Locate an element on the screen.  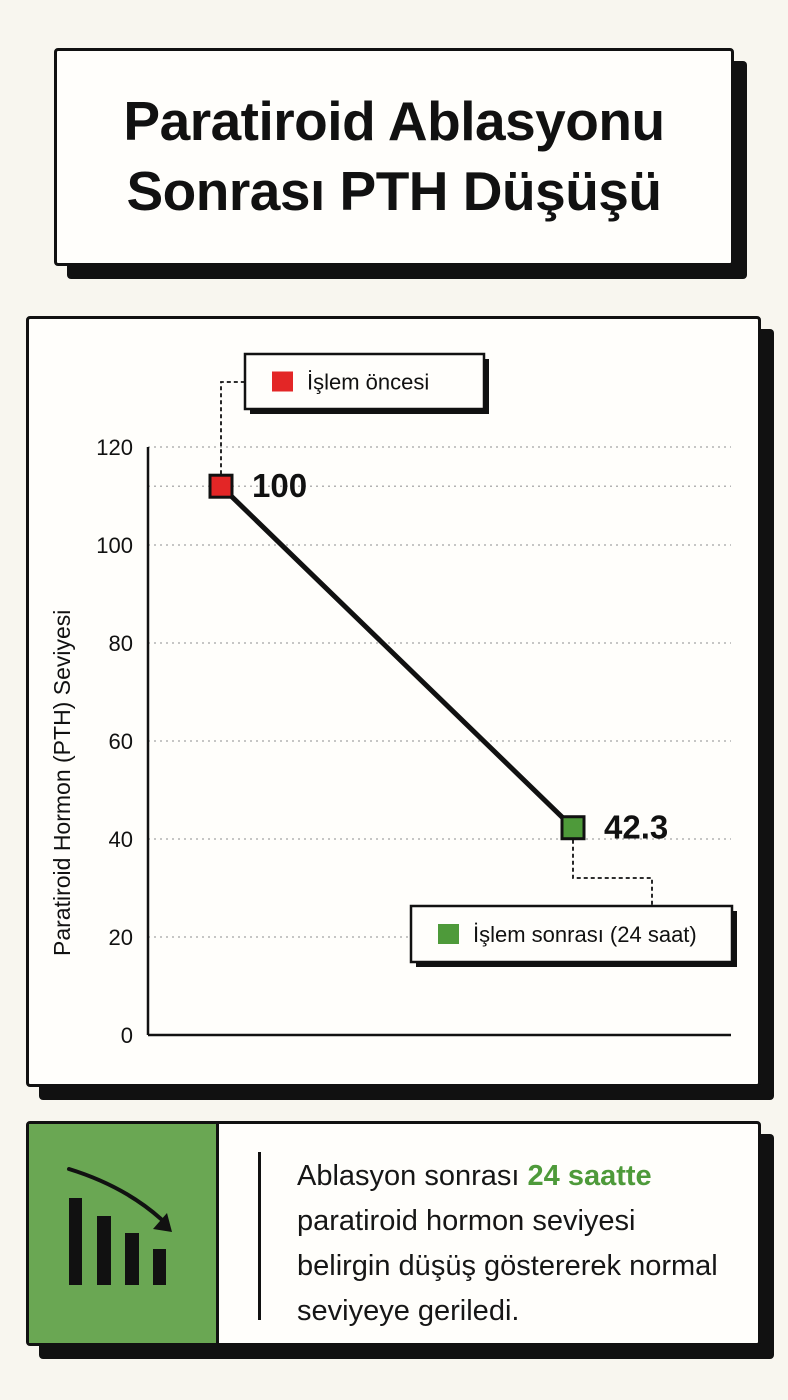
summary-divider is located at coordinates (259, 1236).